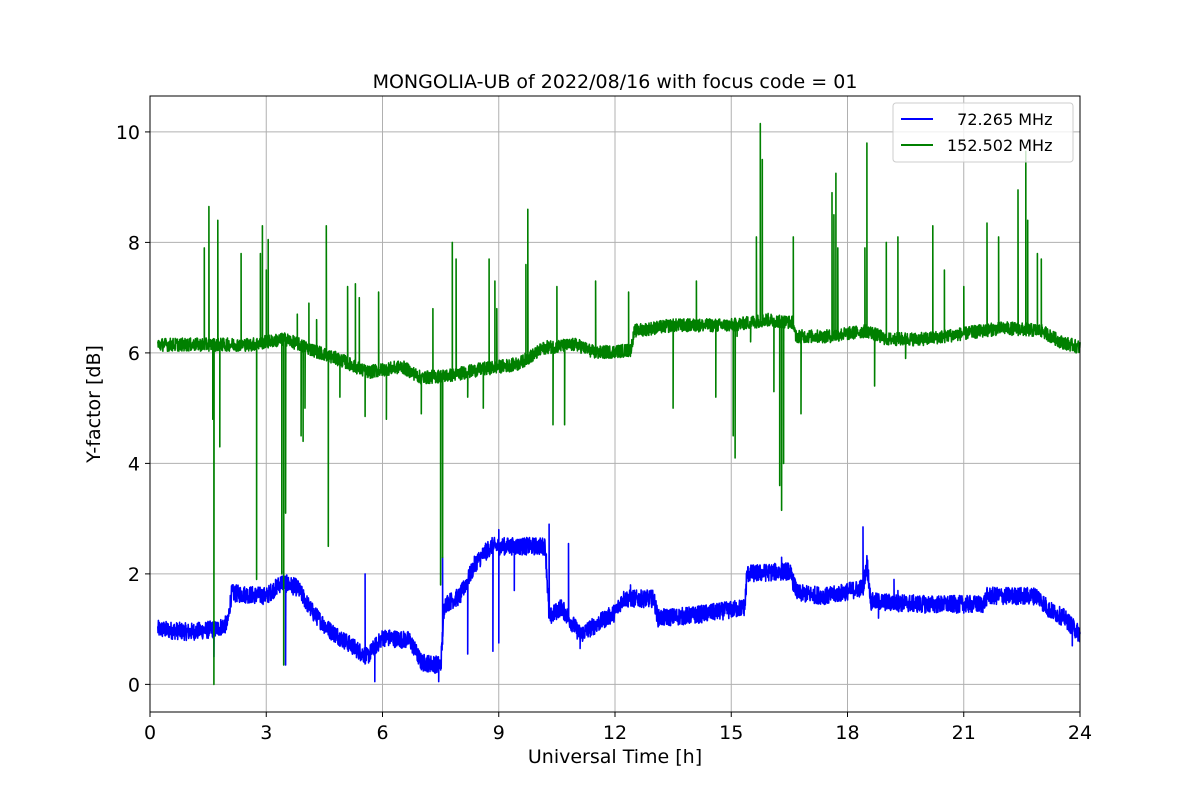 This screenshot has height=800, width=1200. What do you see at coordinates (134, 575) in the screenshot?
I see `y-tick-label: 2` at bounding box center [134, 575].